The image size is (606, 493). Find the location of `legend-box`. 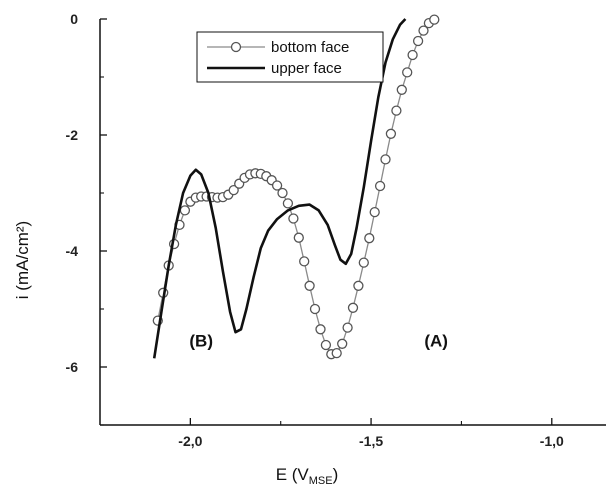

legend-box is located at coordinates (290, 57).